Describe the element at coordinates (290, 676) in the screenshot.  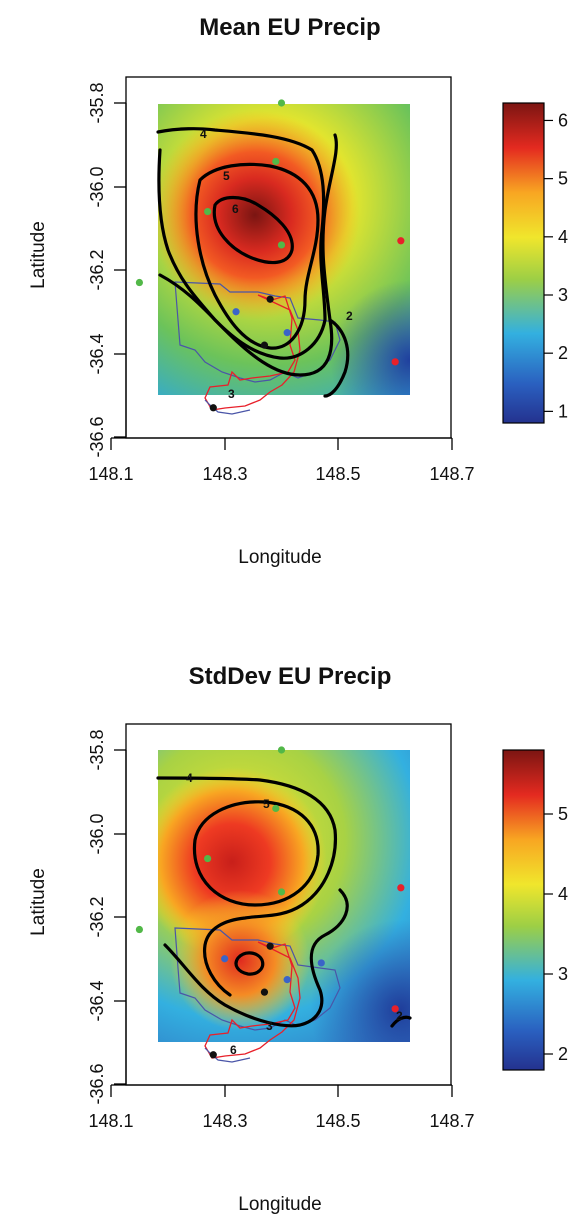
I see `std-title: StdDev EU Precip` at that location.